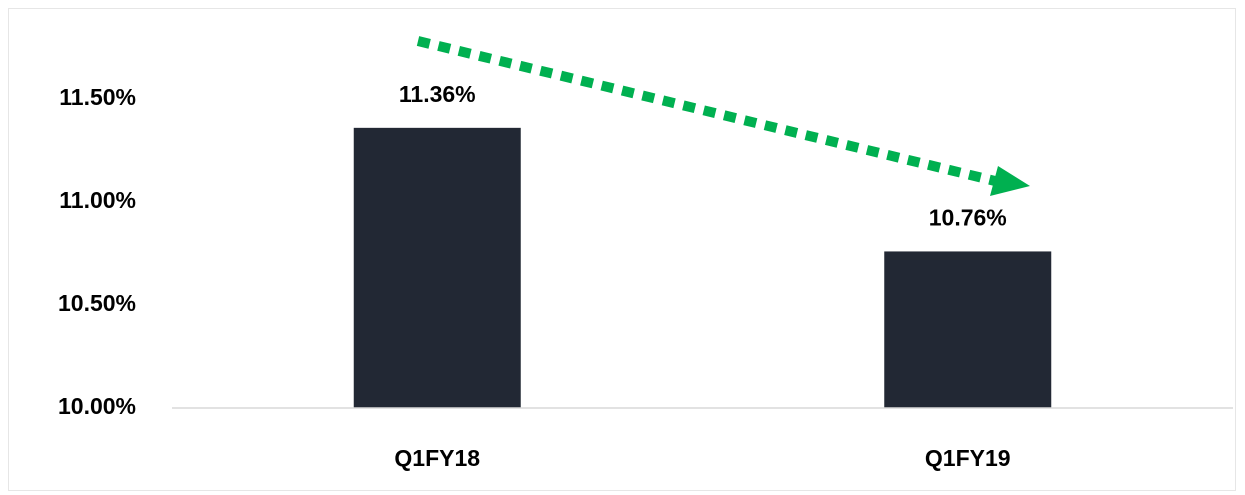 The width and height of the screenshot is (1245, 495). What do you see at coordinates (97, 406) in the screenshot?
I see `y-tick-label: 10.00%` at bounding box center [97, 406].